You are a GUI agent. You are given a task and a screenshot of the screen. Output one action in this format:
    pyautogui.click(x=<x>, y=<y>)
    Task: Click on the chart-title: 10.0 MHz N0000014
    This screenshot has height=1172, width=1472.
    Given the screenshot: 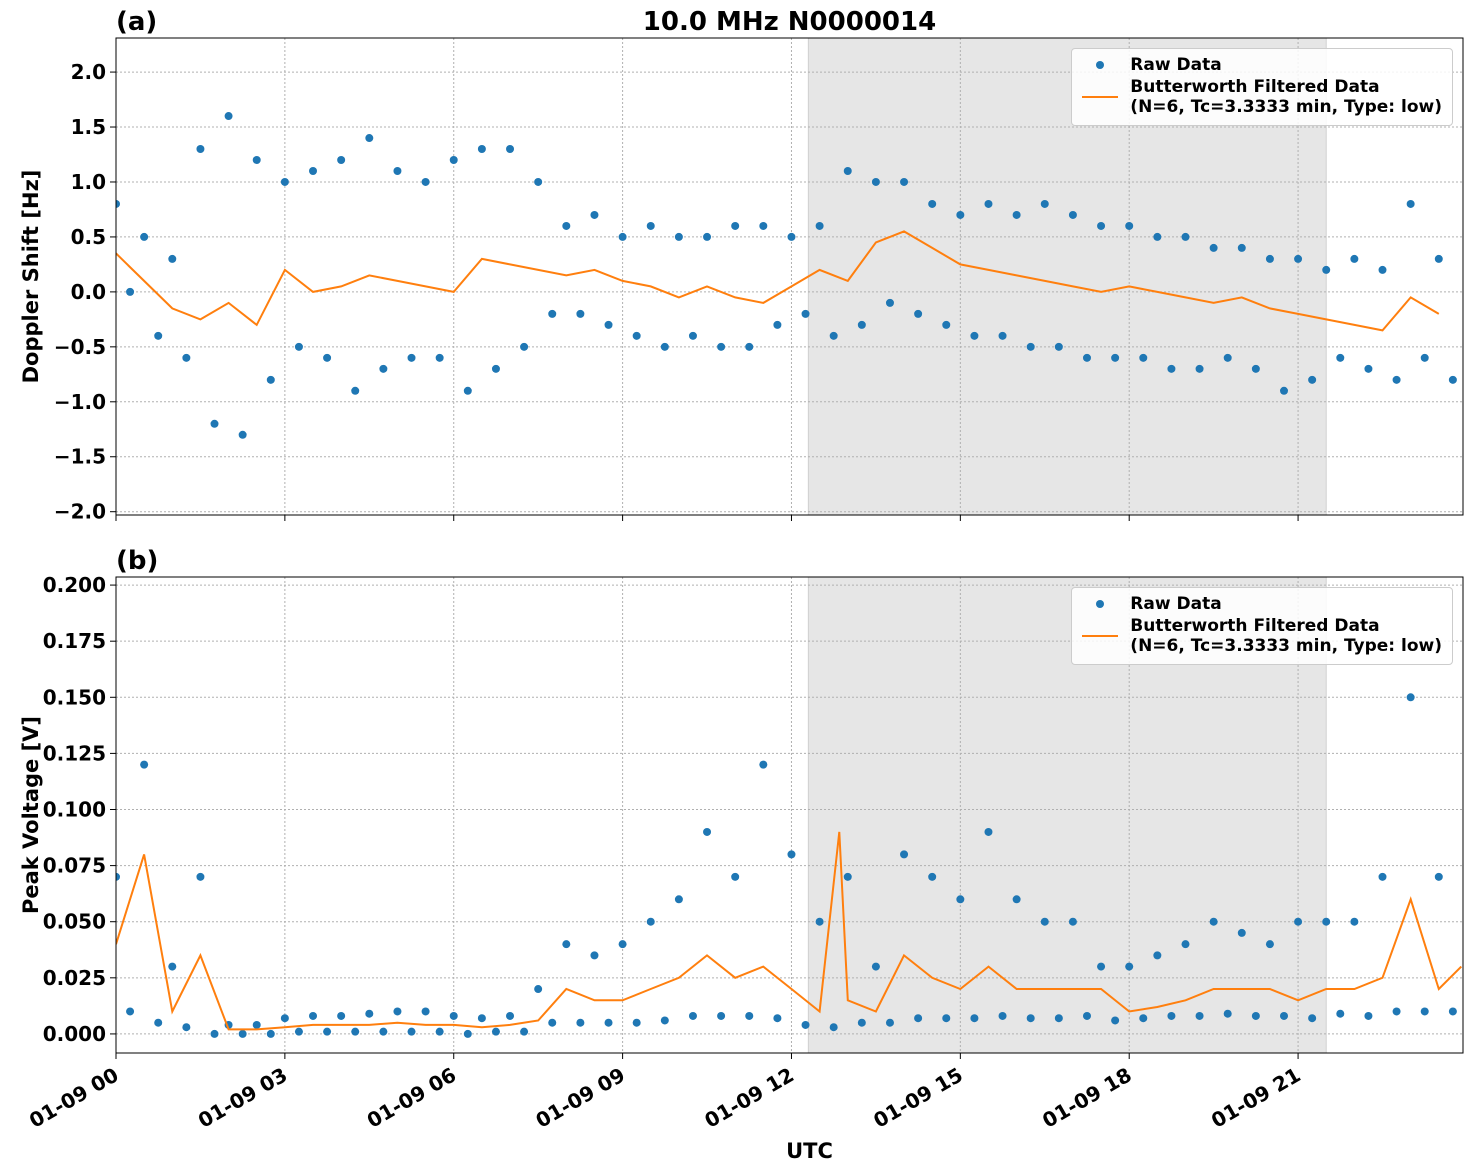 What is the action you would take?
    pyautogui.click(x=789, y=22)
    